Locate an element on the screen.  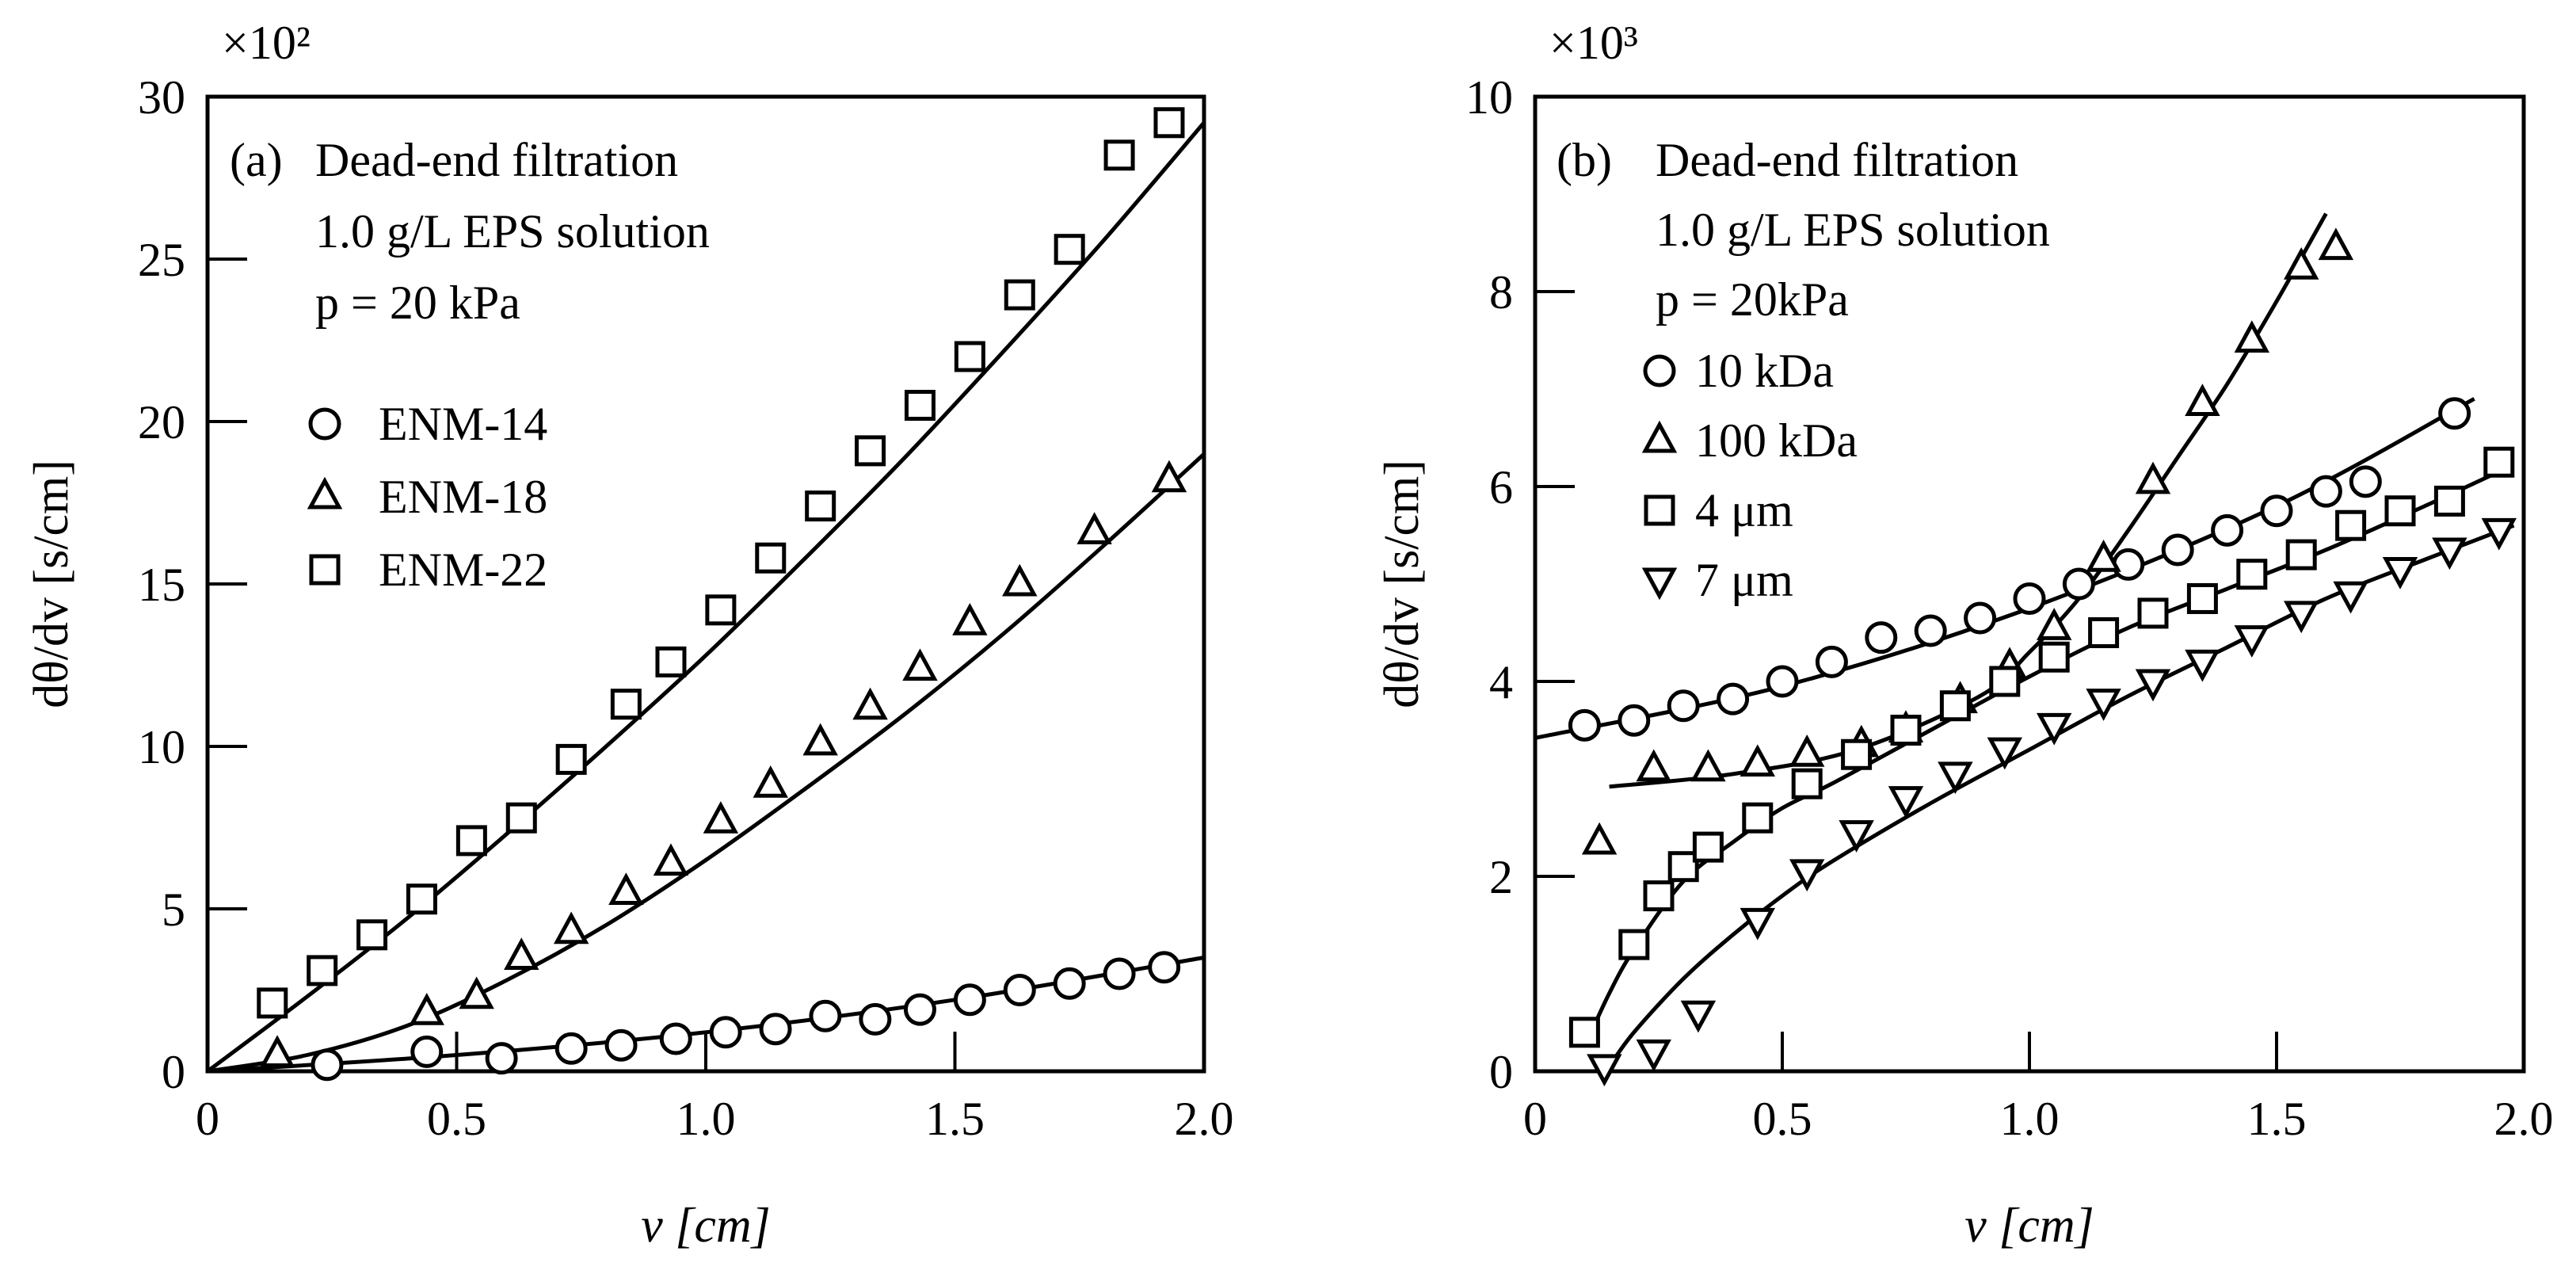
legend-label-1: ENM-18 is located at coordinates (463, 497).